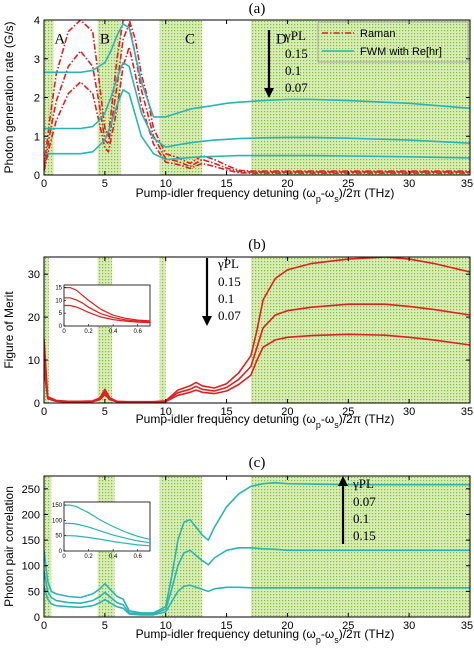 The height and width of the screenshot is (660, 474). What do you see at coordinates (113, 332) in the screenshot?
I see `inset-x-tick-label: 0.4` at bounding box center [113, 332].